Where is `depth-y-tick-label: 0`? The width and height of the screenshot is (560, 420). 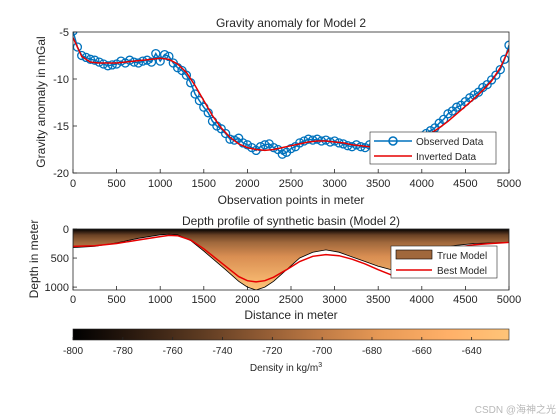 depth-y-tick-label: 0 is located at coordinates (66, 230).